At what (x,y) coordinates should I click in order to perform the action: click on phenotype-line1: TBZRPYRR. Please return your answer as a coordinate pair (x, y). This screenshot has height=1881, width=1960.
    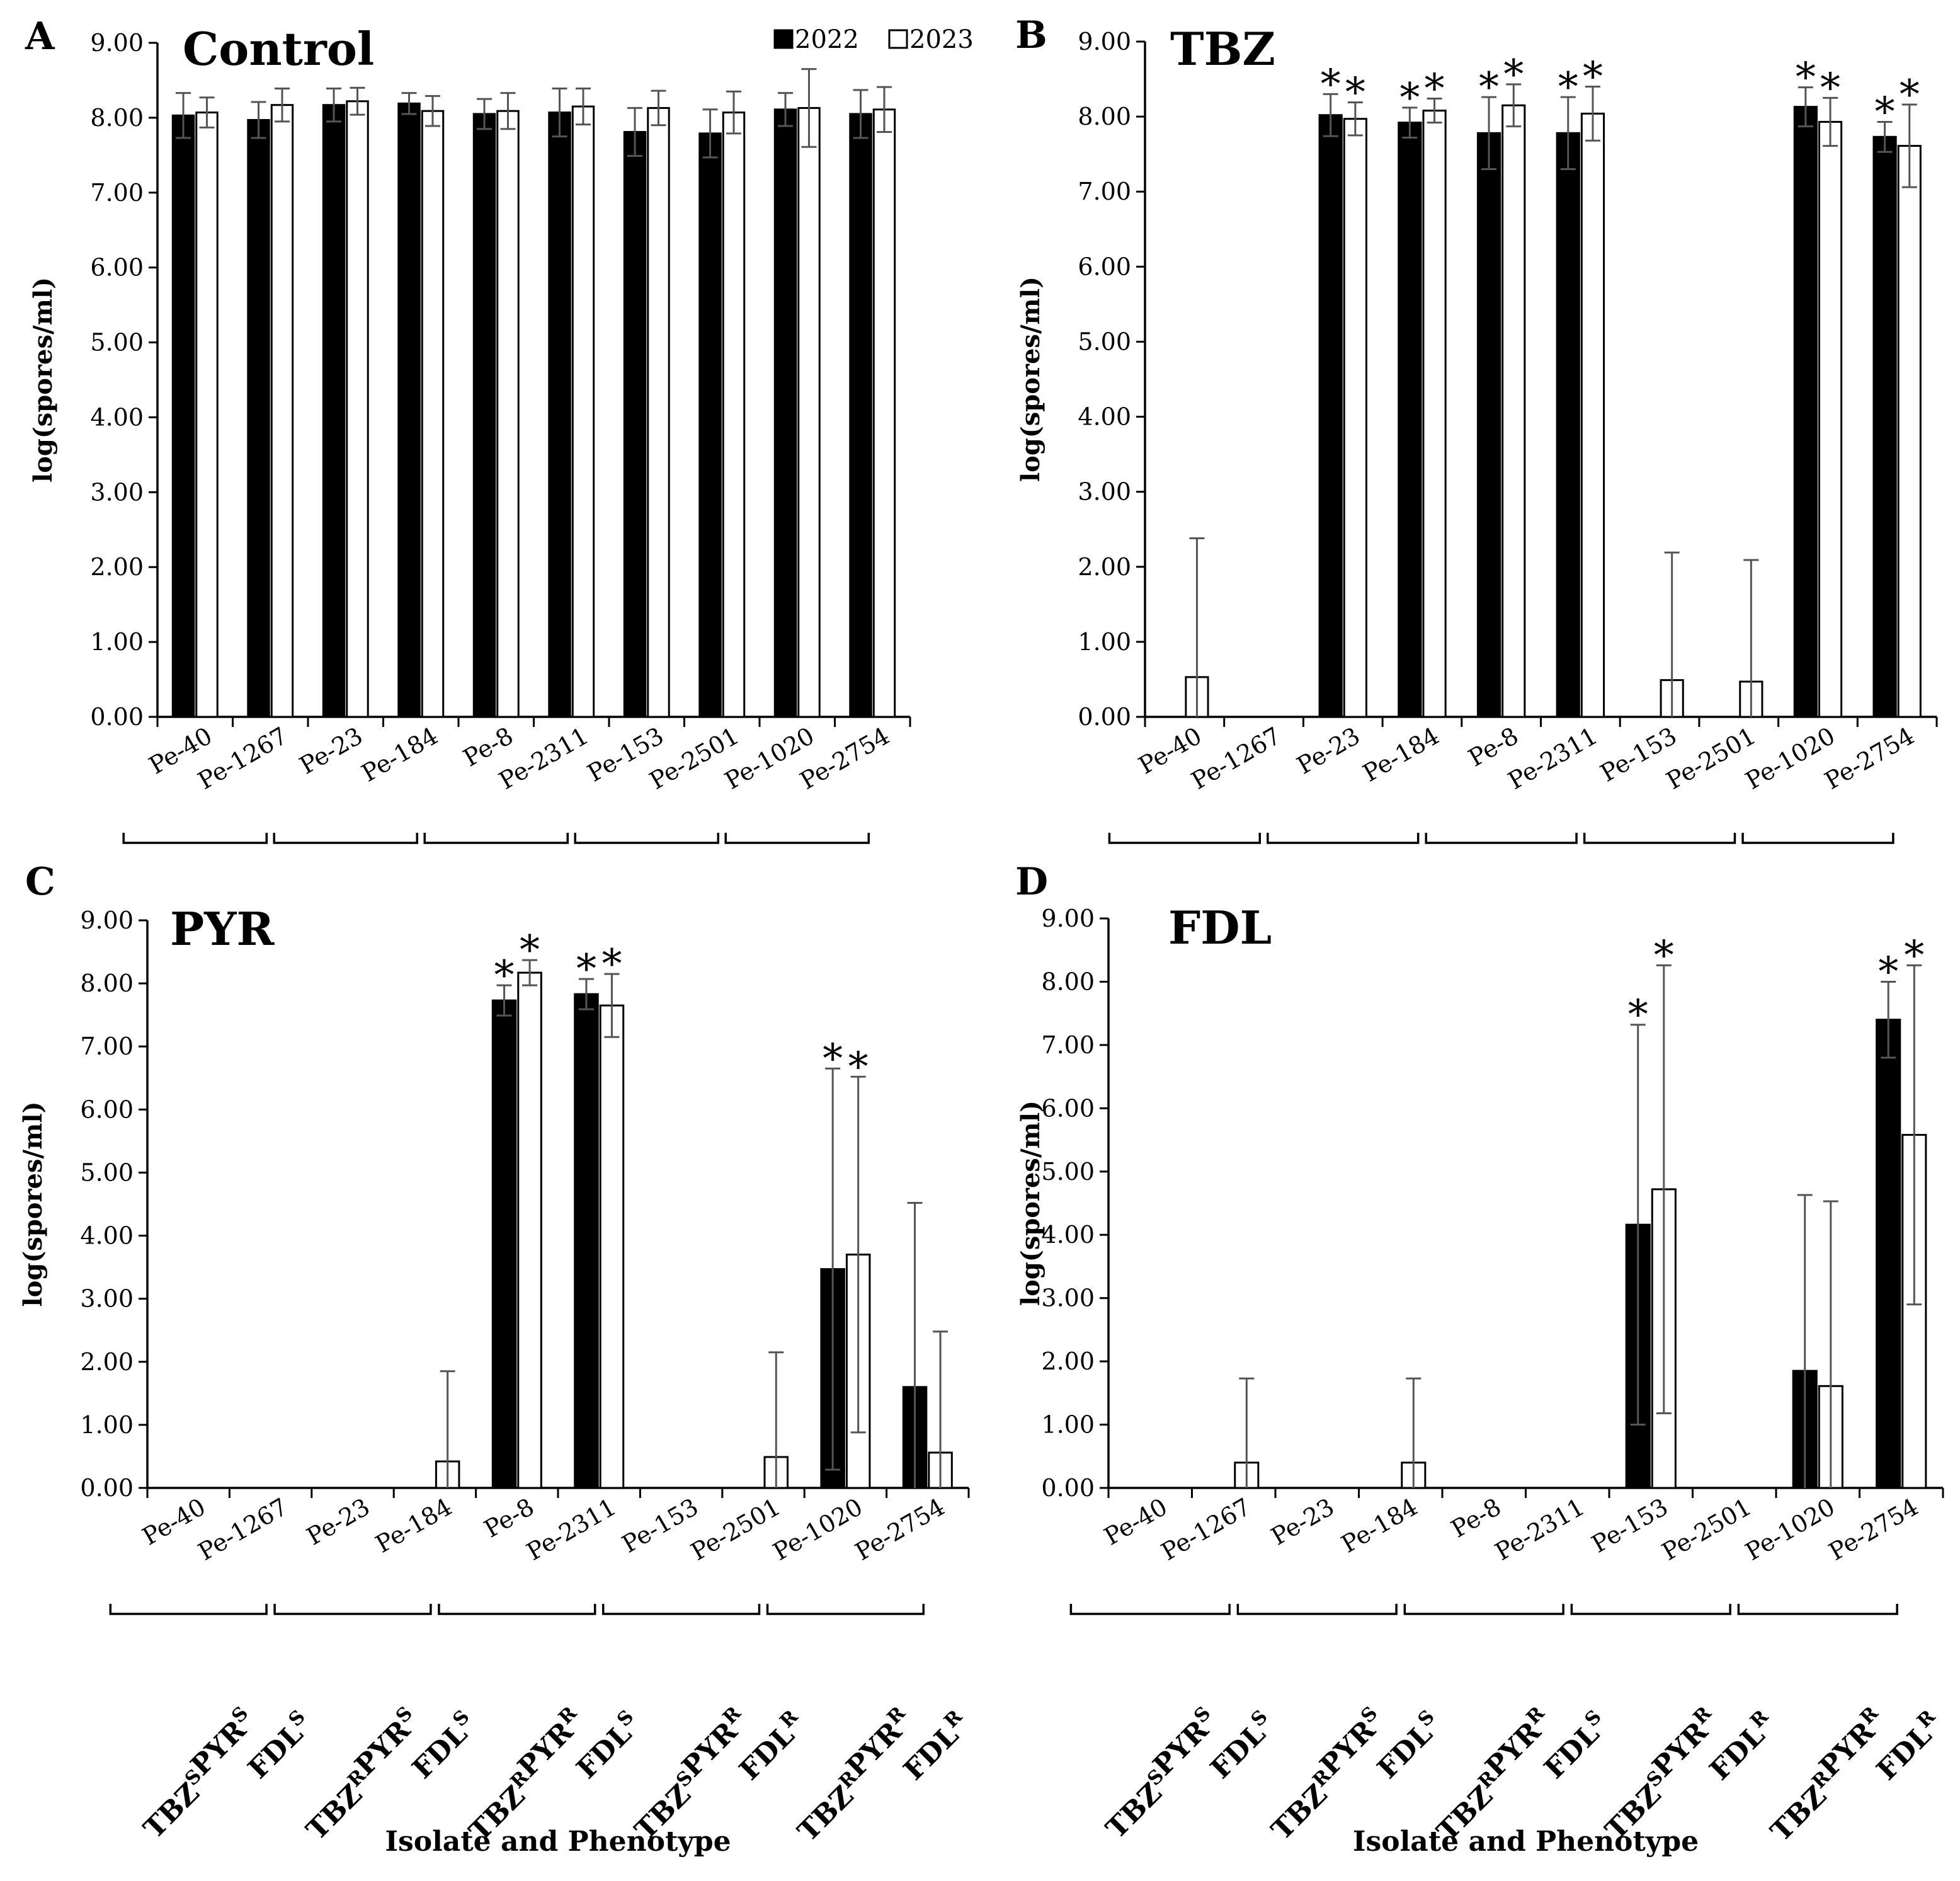
    Looking at the image, I should click on (1828, 1775).